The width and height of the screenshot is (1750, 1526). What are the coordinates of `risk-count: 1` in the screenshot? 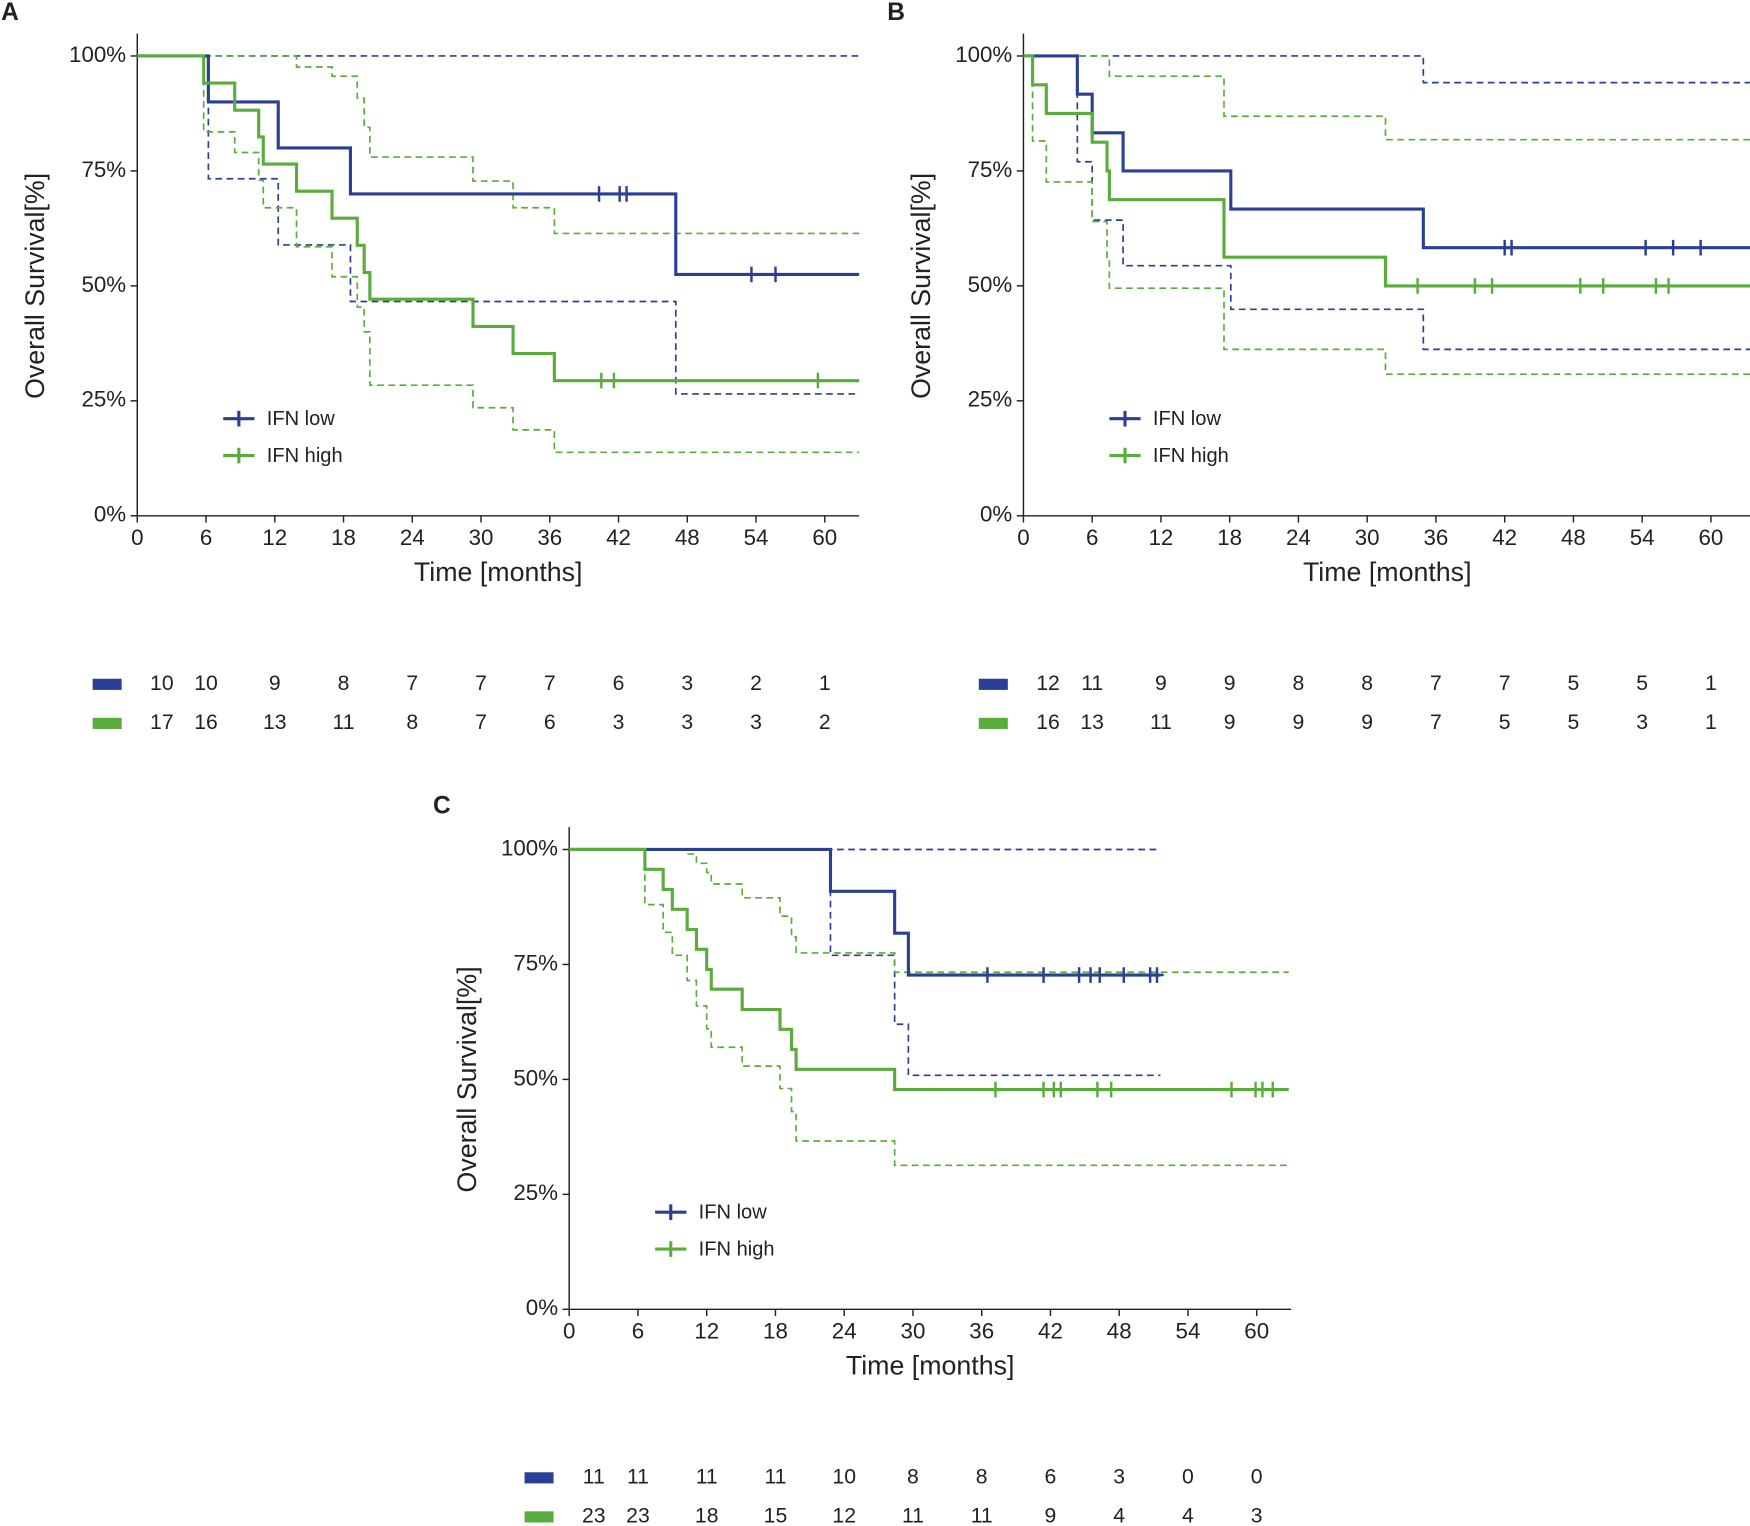 It's located at (1711, 722).